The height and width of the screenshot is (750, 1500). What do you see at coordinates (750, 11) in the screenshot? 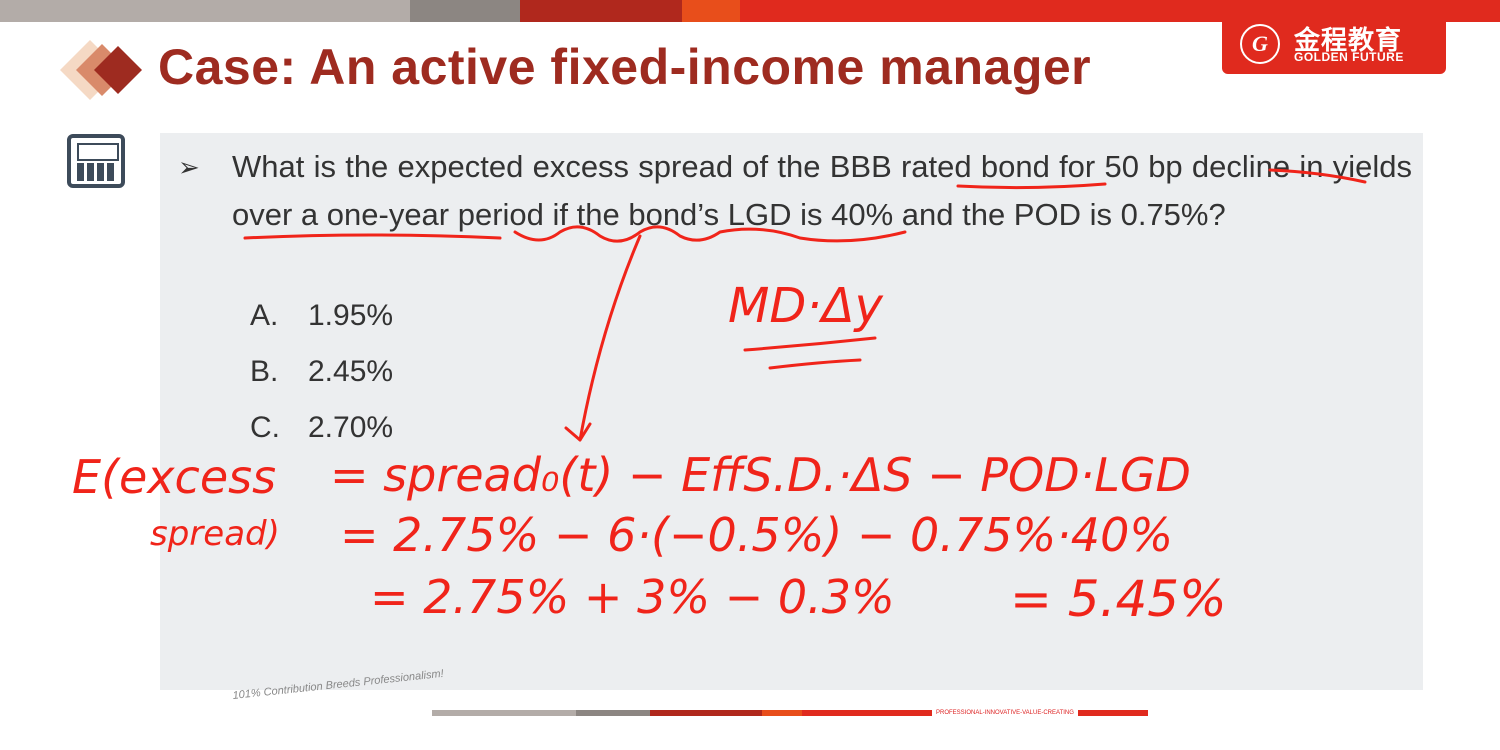
I see `top-color-bar` at bounding box center [750, 11].